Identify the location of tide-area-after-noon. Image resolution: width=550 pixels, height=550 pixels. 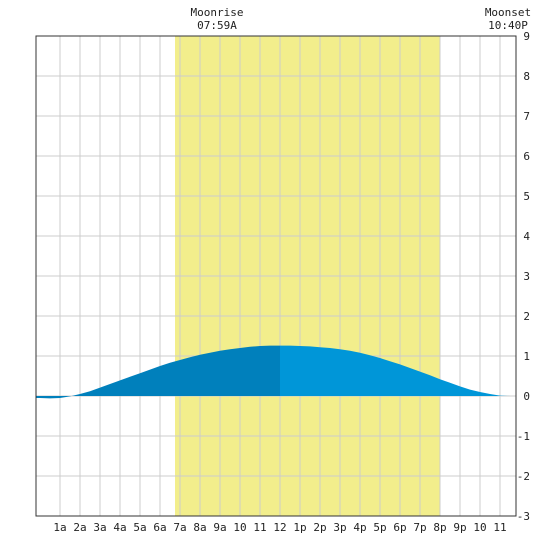
(398, 370).